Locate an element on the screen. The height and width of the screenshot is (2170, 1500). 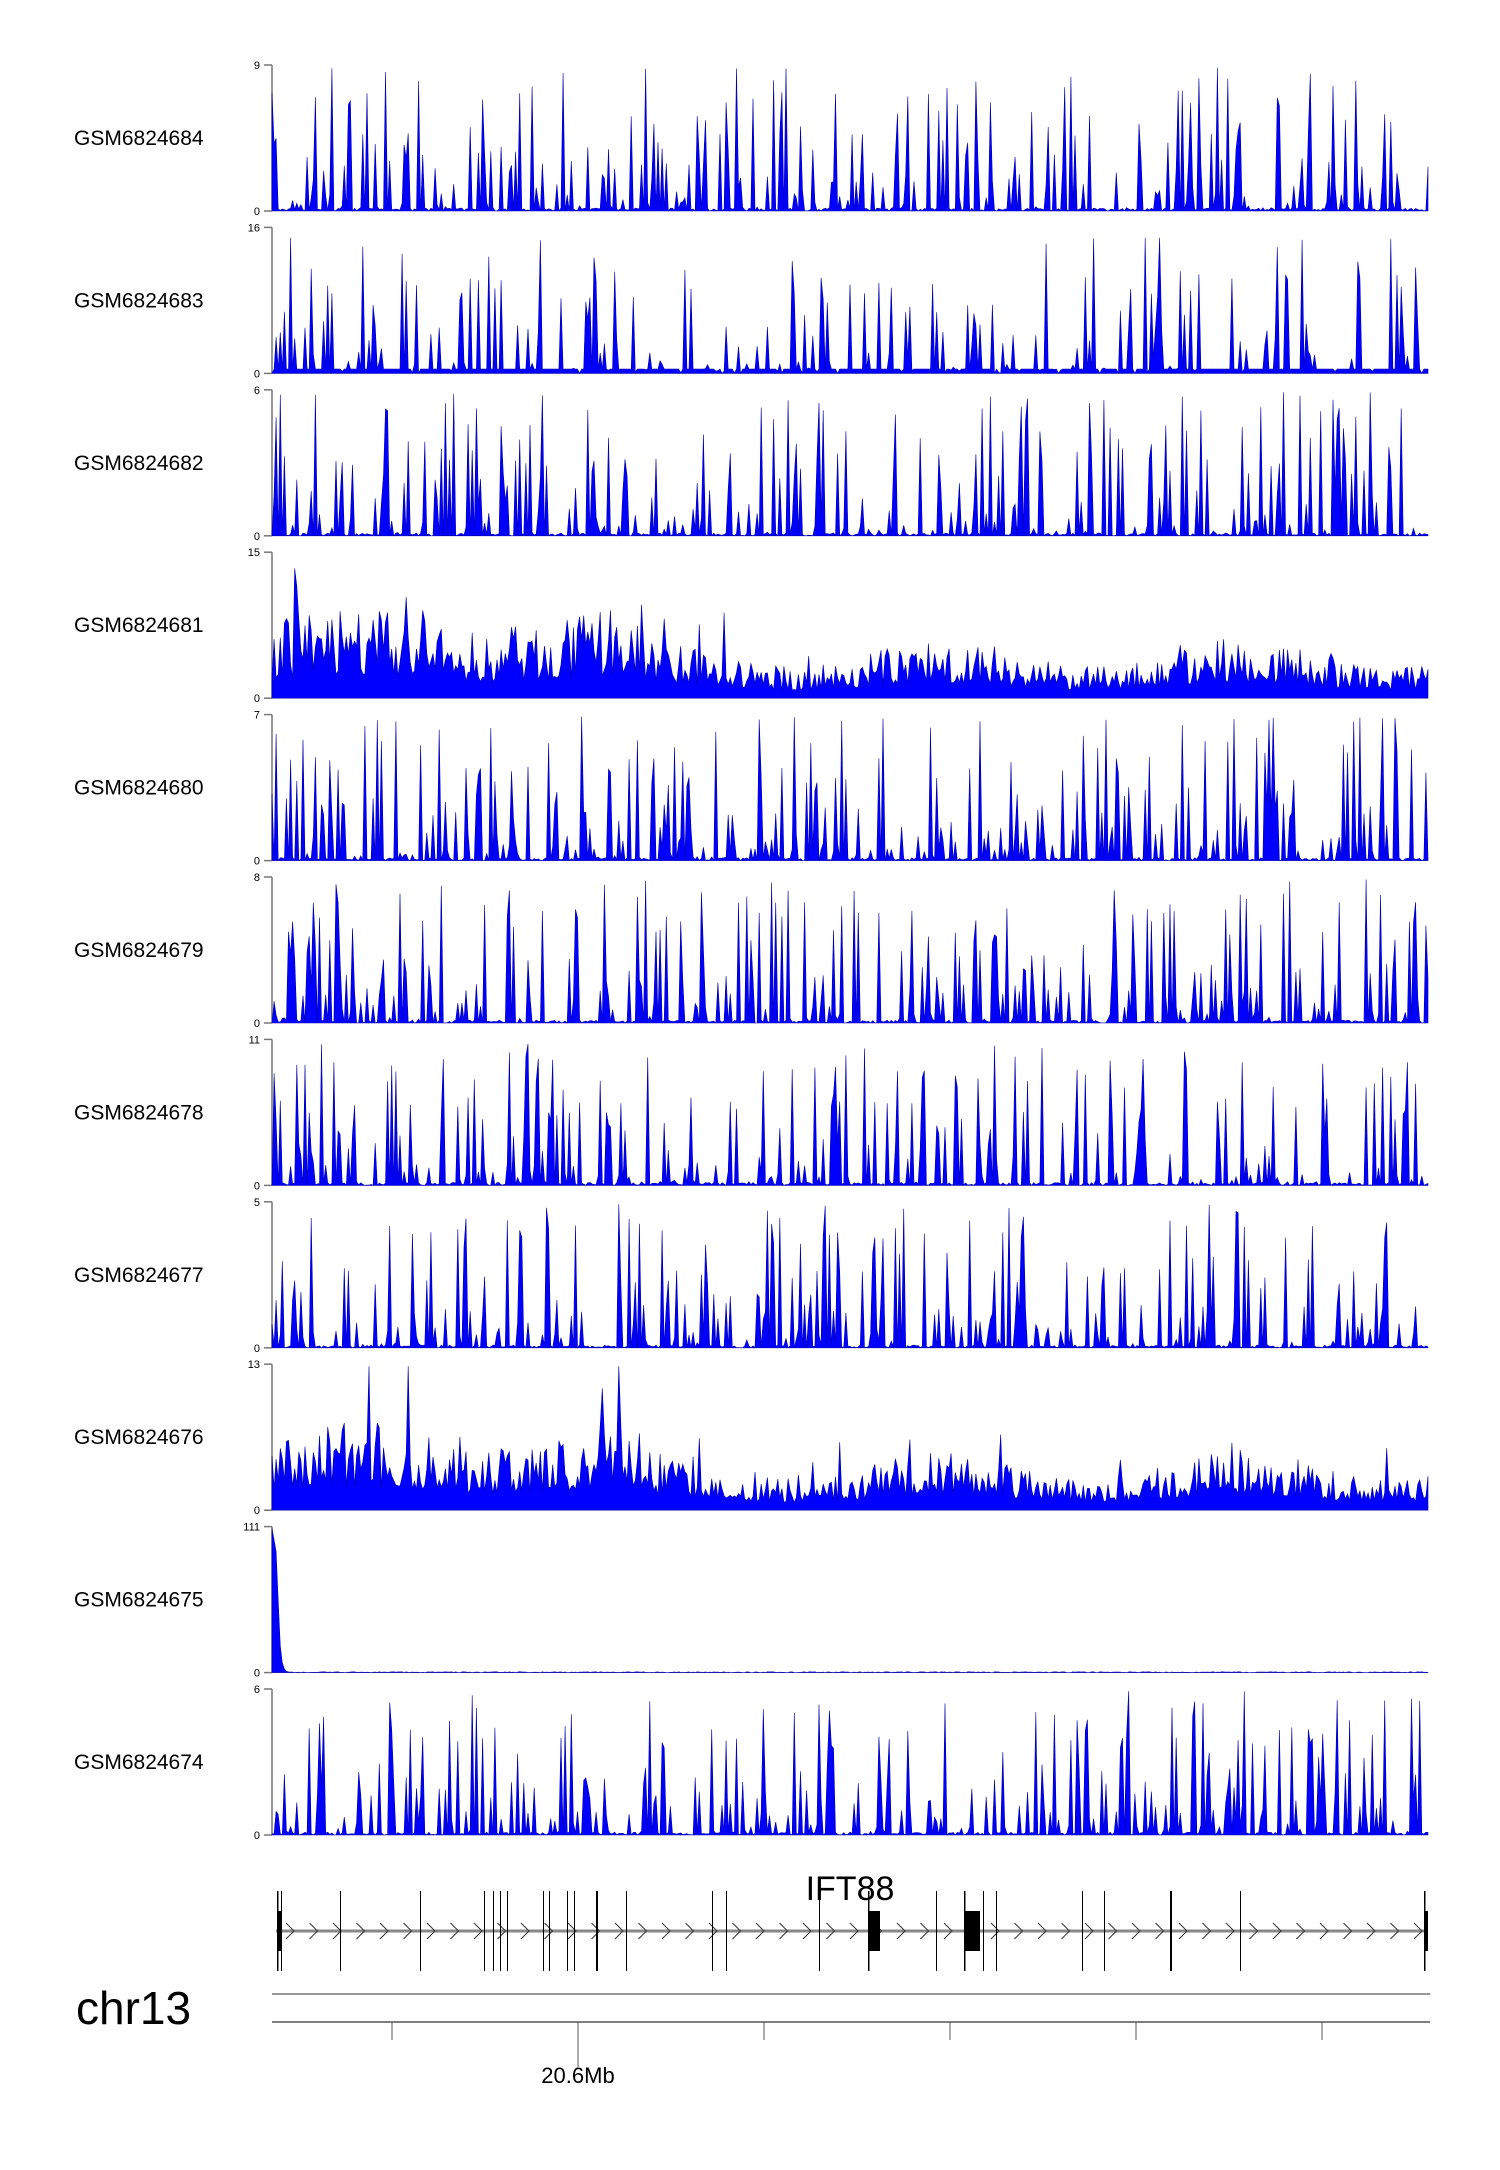
track-GSM6824678: GSM6824678 11 0 is located at coordinates (751, 1113).